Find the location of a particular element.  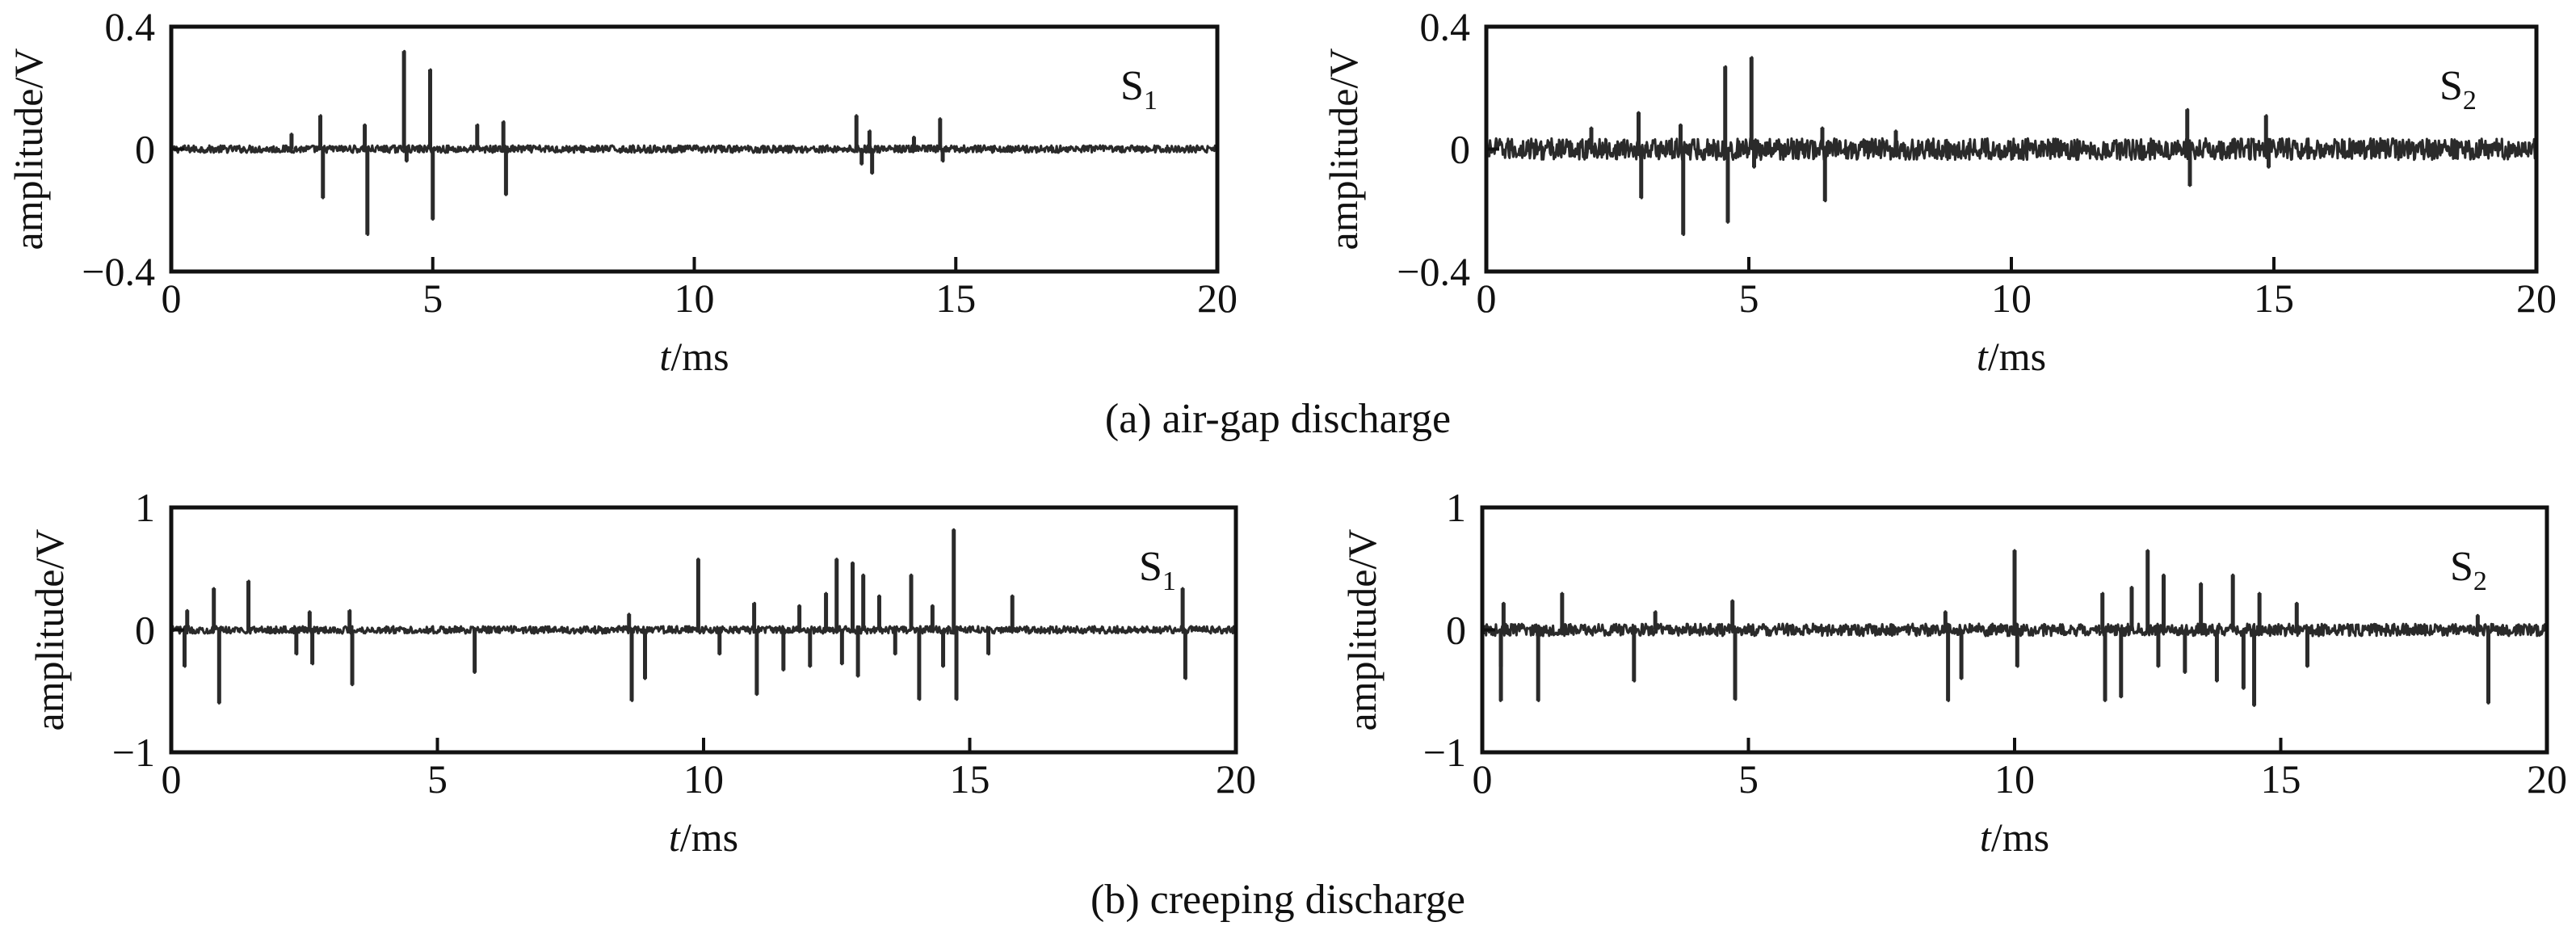

caption-creeping: (b) creeping discharge is located at coordinates (1277, 900).